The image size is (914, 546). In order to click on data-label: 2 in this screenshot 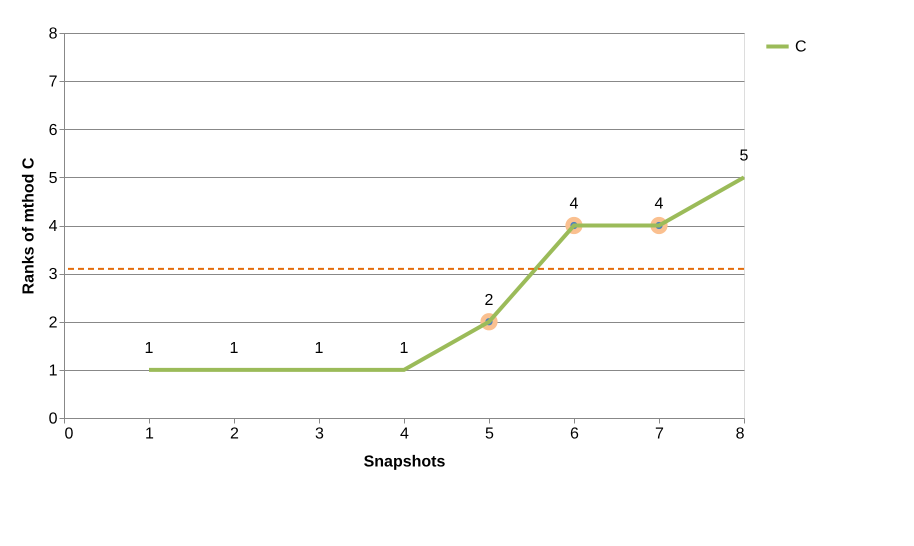, I will do `click(489, 300)`.